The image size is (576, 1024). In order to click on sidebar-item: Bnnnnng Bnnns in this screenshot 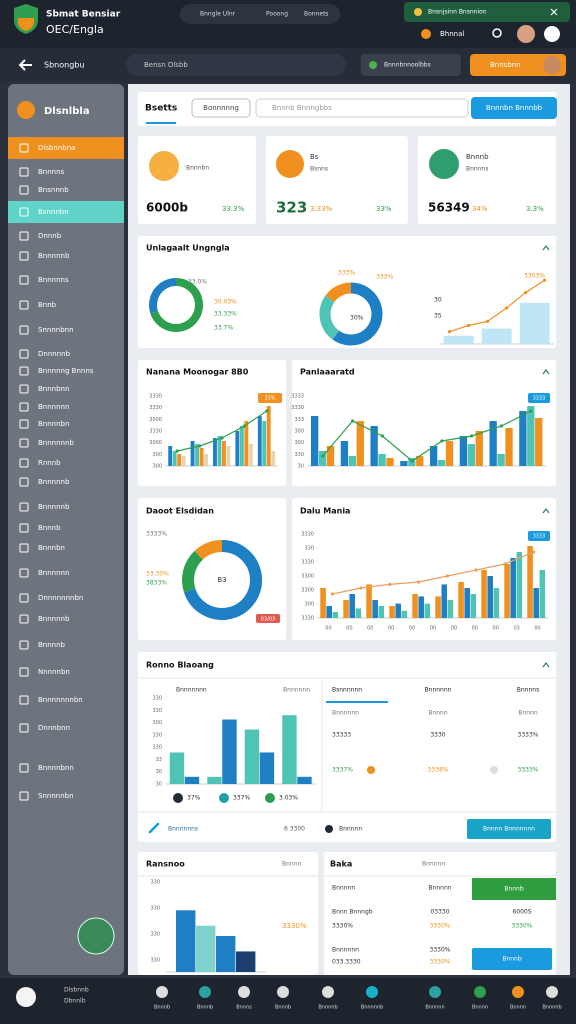, I will do `click(66, 371)`.